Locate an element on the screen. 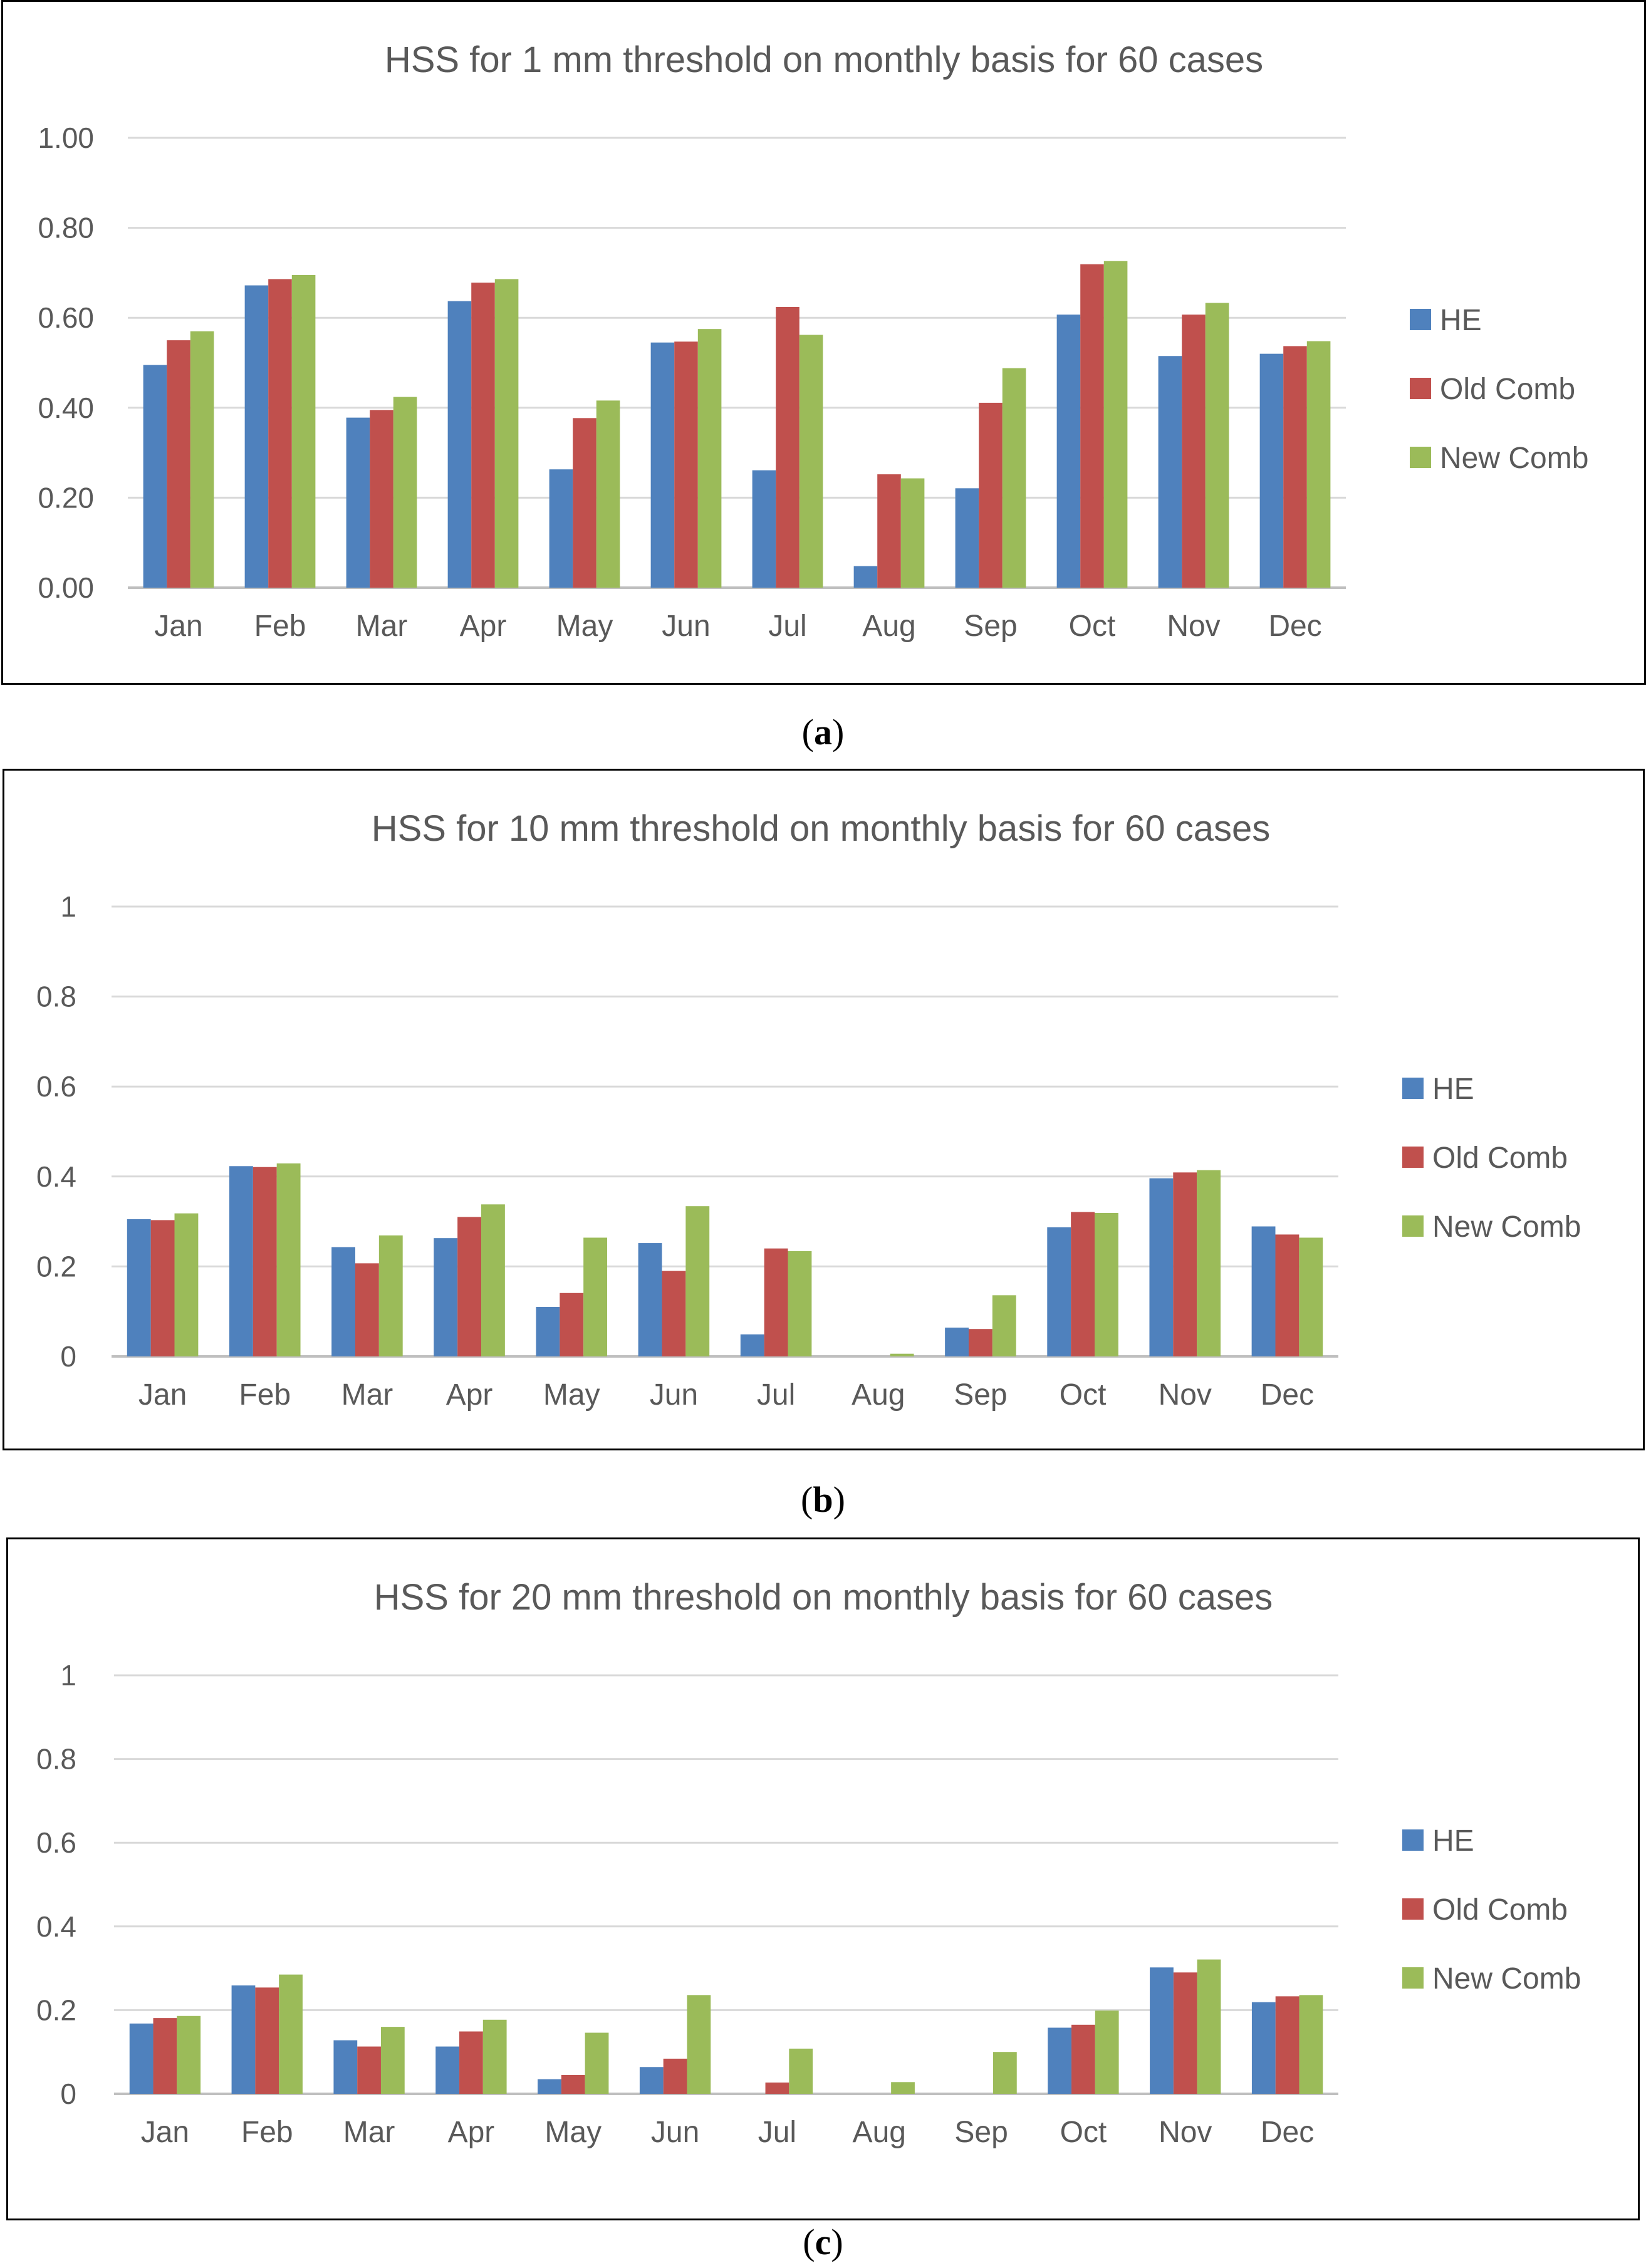 Image resolution: width=1646 pixels, height=2268 pixels. y-tick-label: 0.80 is located at coordinates (66, 228).